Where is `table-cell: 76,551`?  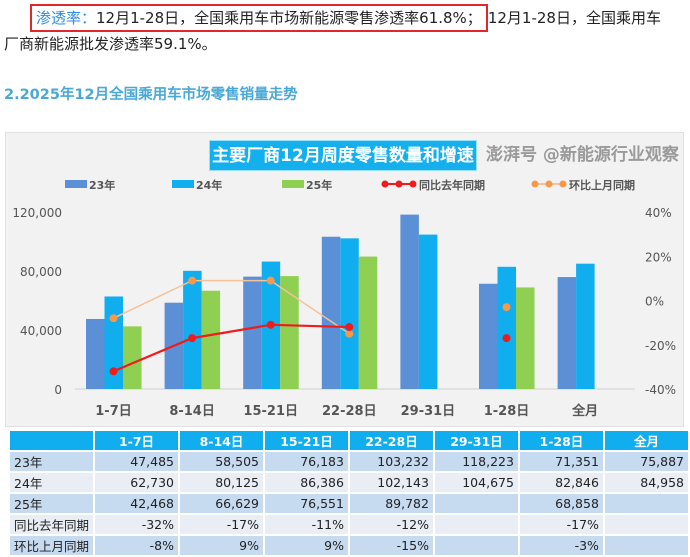 table-cell: 76,551 is located at coordinates (306, 503).